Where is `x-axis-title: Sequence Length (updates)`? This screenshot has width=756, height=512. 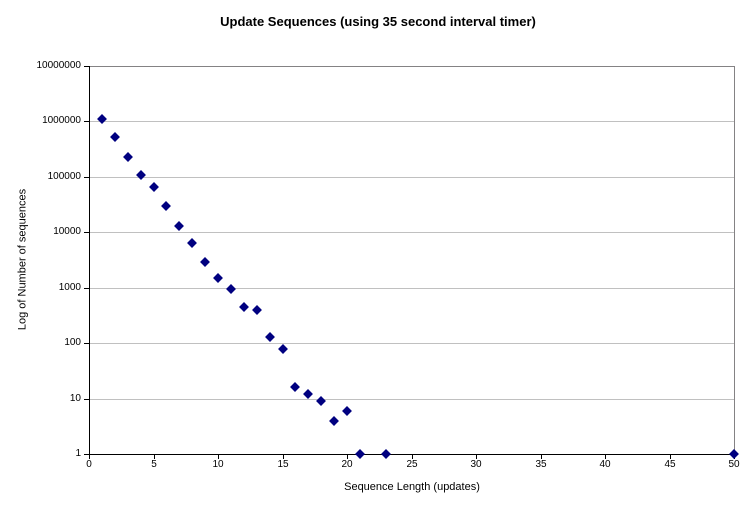 x-axis-title: Sequence Length (updates) is located at coordinates (412, 487).